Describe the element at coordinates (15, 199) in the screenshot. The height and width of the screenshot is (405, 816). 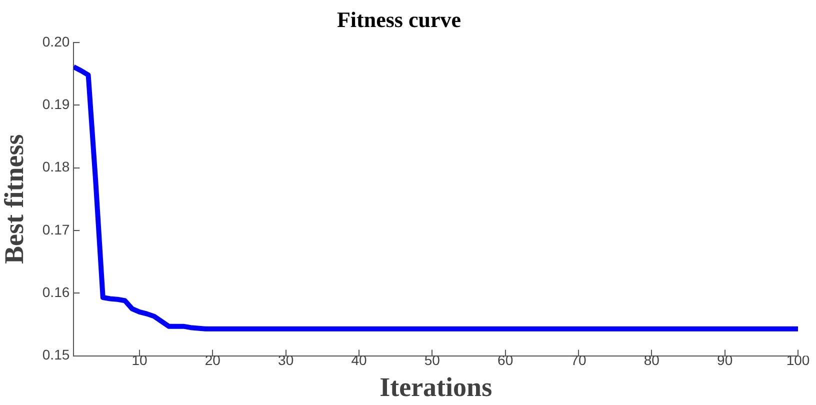
I see `y-axis-title: Best fitness` at that location.